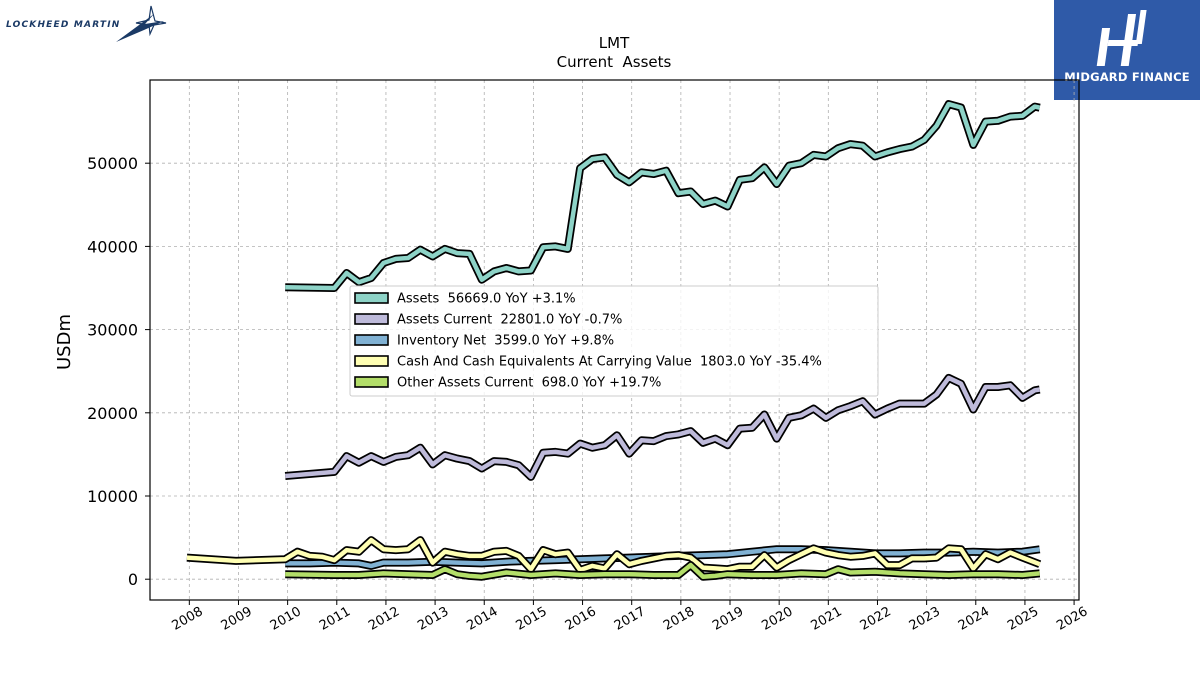 This screenshot has height=675, width=1200. Describe the element at coordinates (679, 619) in the screenshot. I see `x-tick-label: 2018` at that location.